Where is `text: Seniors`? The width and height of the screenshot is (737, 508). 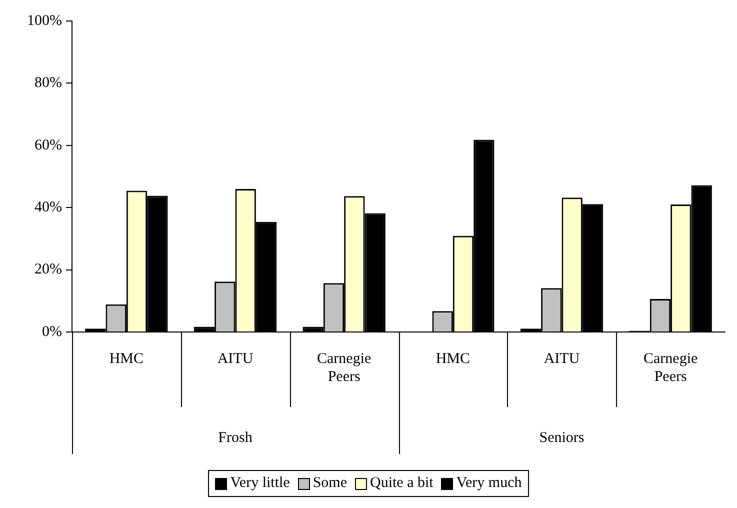 text: Seniors is located at coordinates (561, 438).